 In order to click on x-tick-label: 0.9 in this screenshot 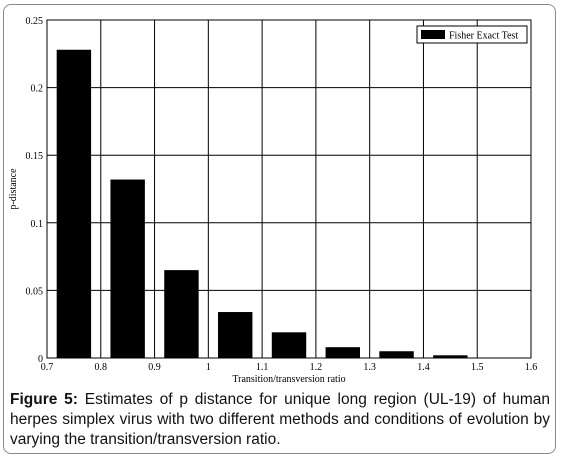, I will do `click(154, 367)`.